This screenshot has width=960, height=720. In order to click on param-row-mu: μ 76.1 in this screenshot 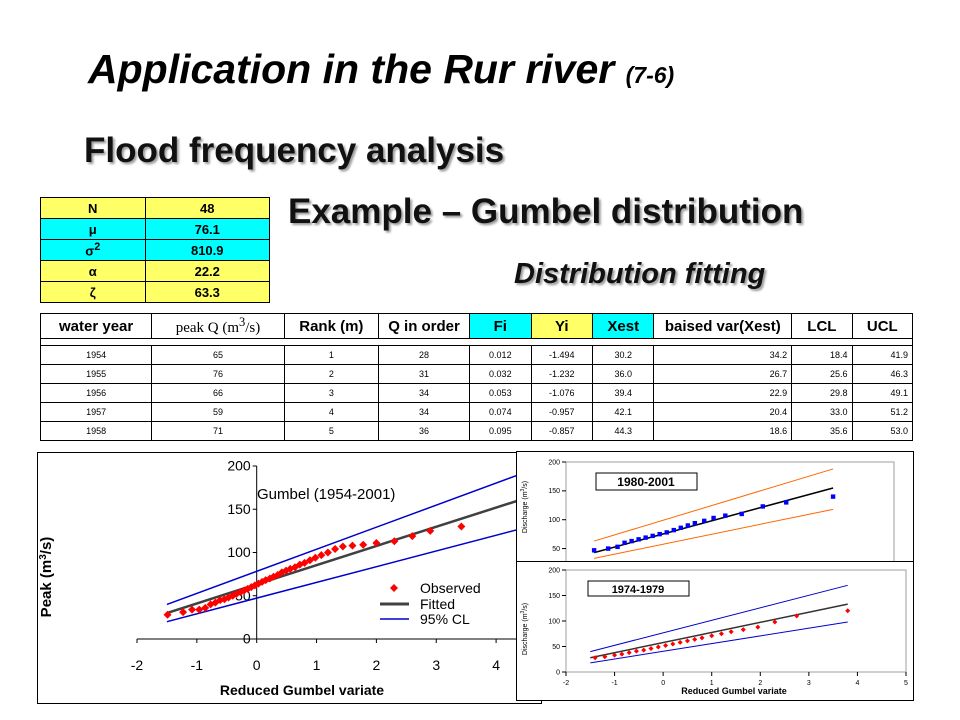, I will do `click(155, 229)`.